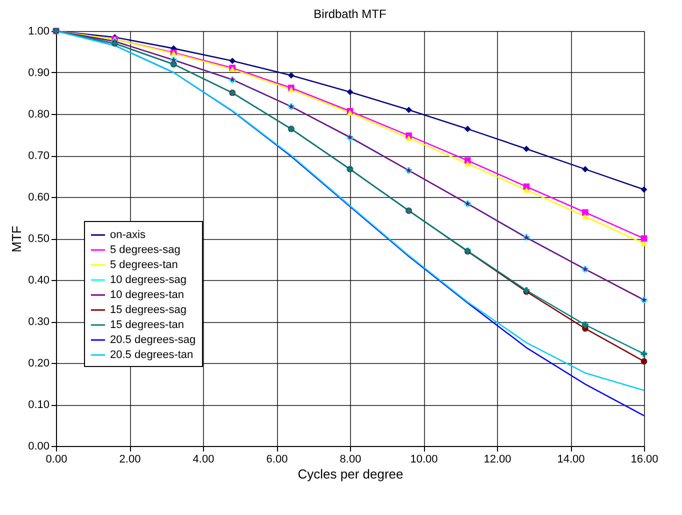 This screenshot has height=515, width=682. Describe the element at coordinates (571, 460) in the screenshot. I see `x-tick-label: 14.00` at that location.